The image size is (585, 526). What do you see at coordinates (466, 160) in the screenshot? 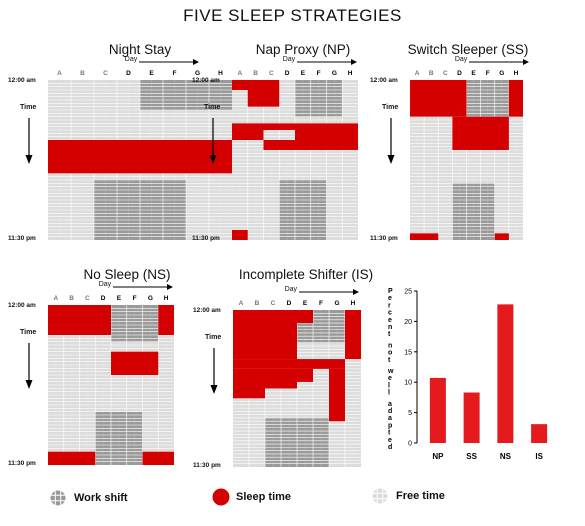
I see `schedule-grid-switch-sleeper` at bounding box center [466, 160].